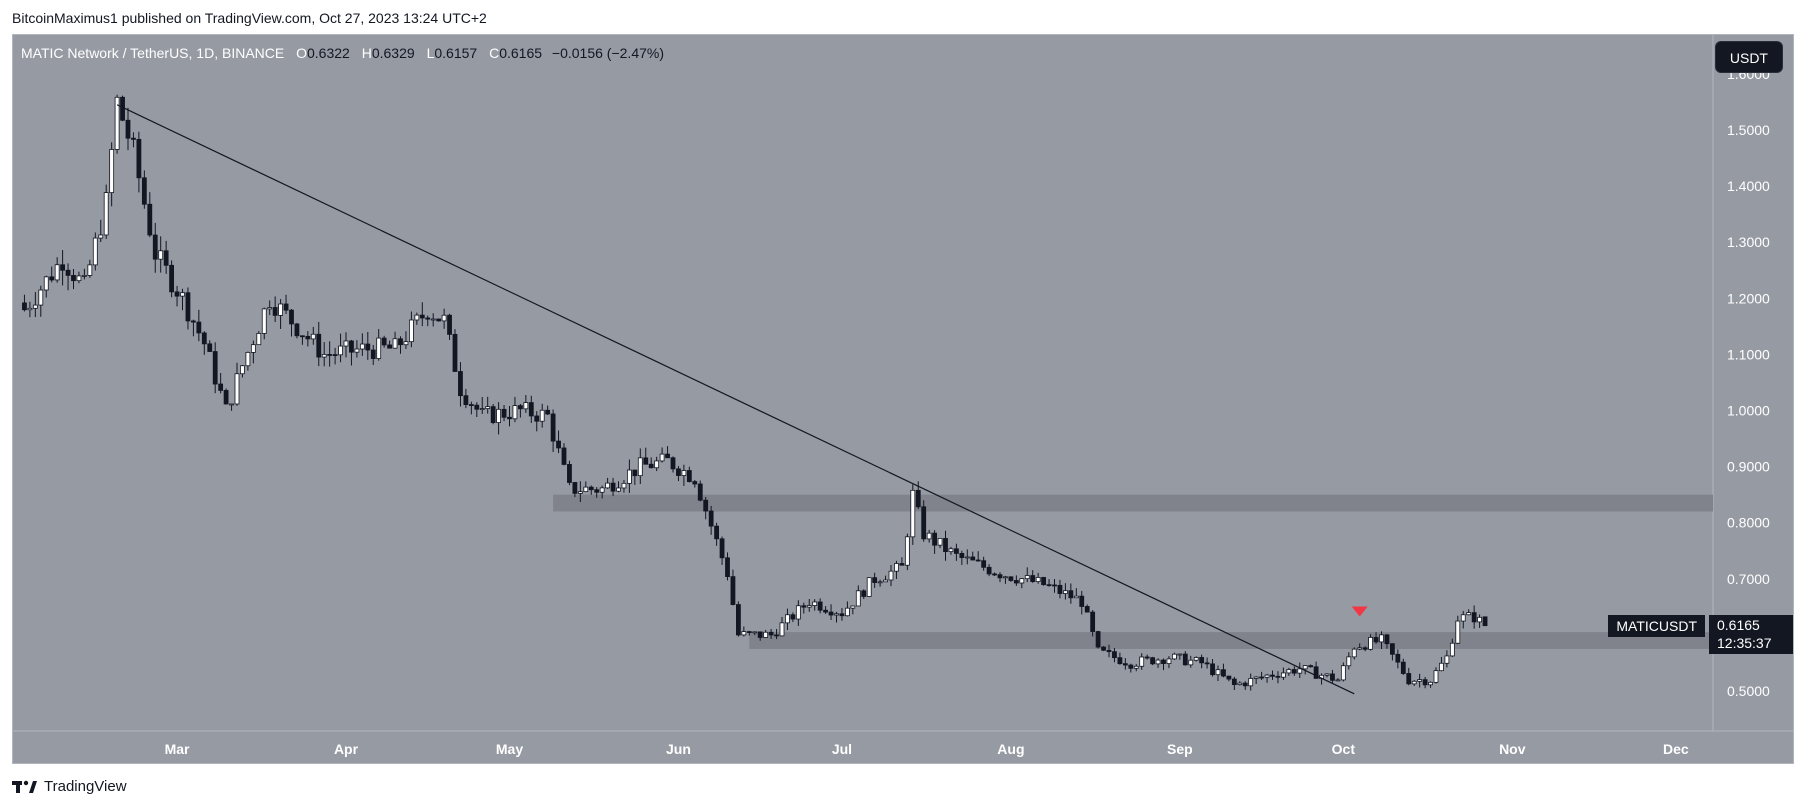 The height and width of the screenshot is (809, 1807). Describe the element at coordinates (328, 53) in the screenshot. I see `open-value: 0.6322` at that location.